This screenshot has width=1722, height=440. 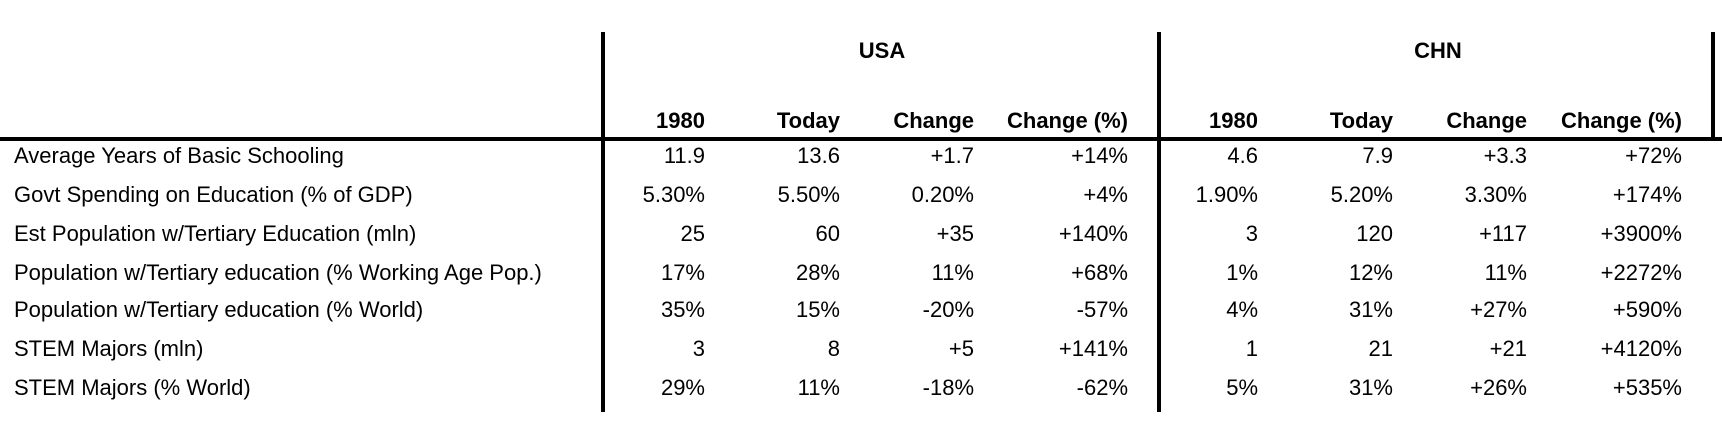 I want to click on group-header-usa: USA, so click(x=882, y=50).